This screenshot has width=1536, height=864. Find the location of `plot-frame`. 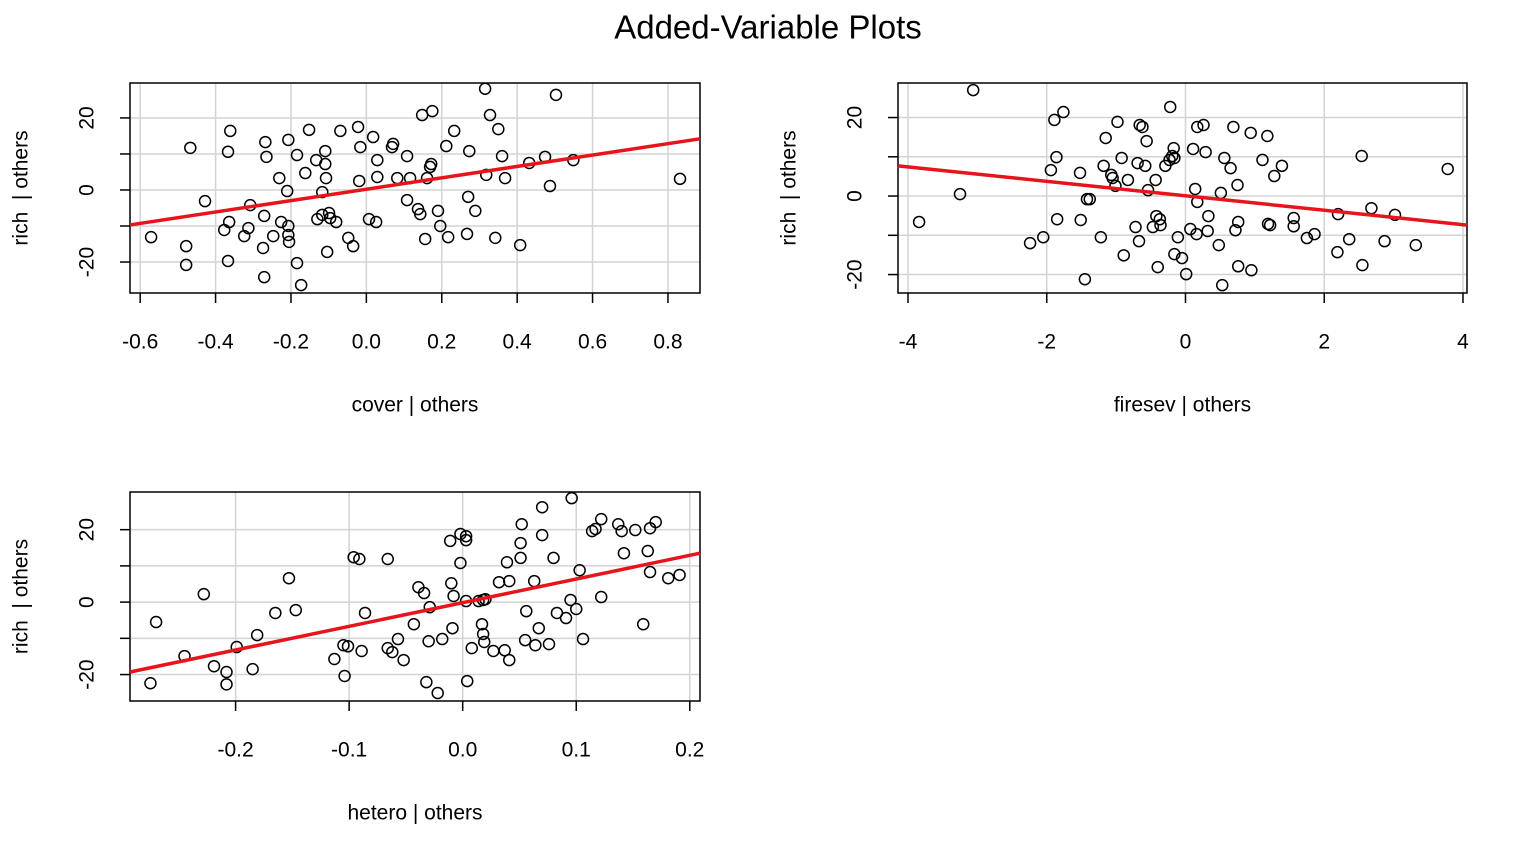

plot-frame is located at coordinates (415, 188).